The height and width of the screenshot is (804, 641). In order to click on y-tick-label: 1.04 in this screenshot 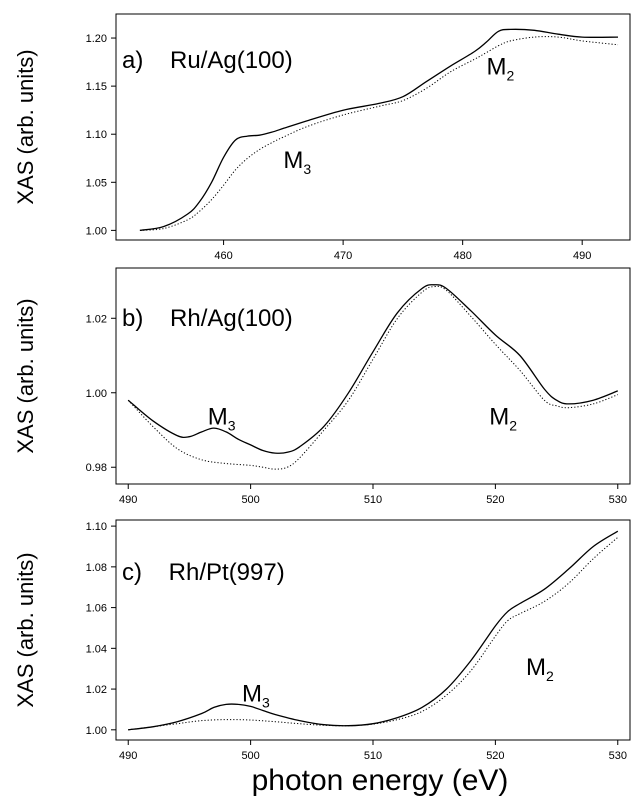, I will do `click(96, 649)`.